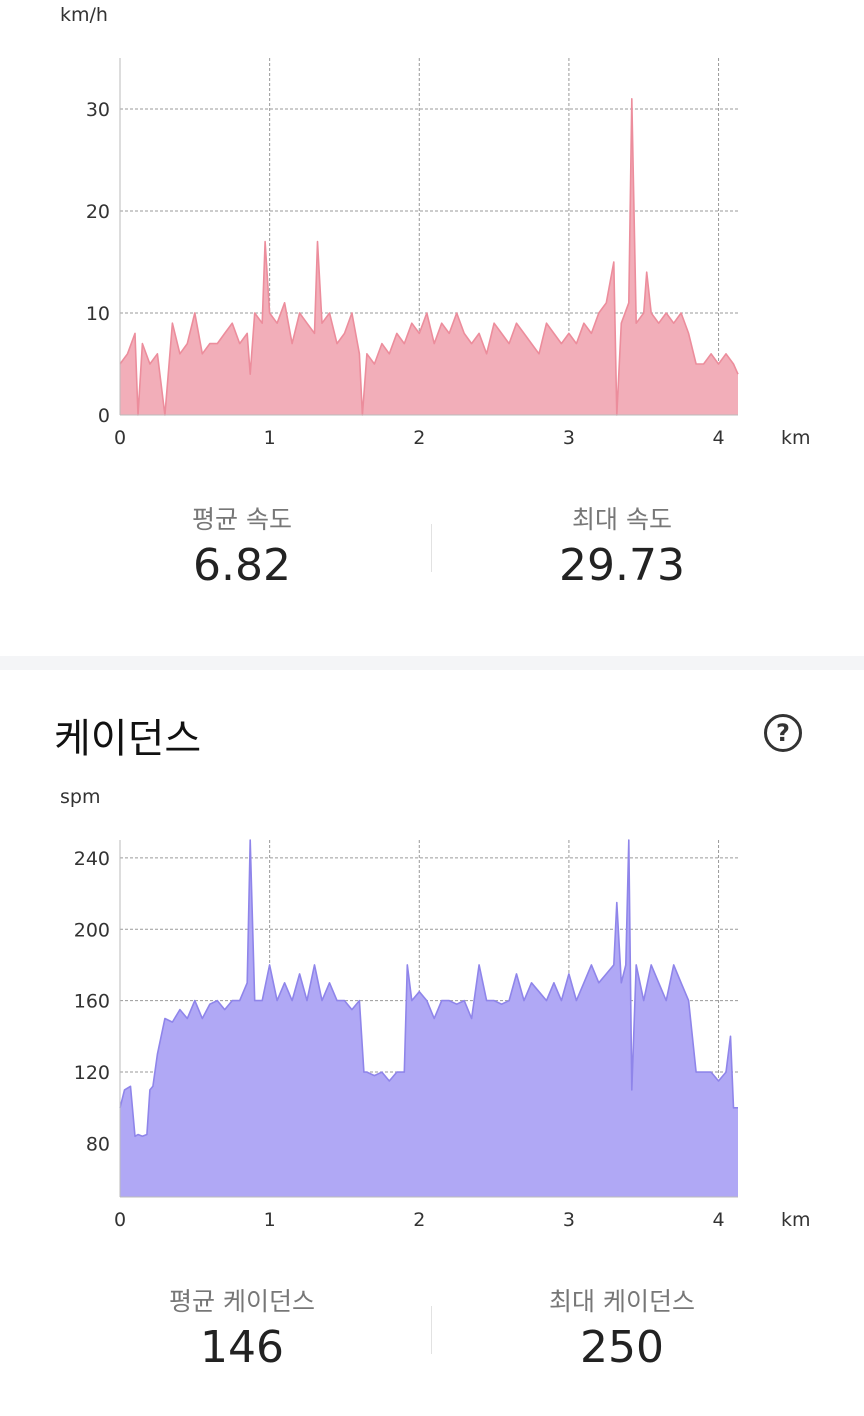  I want to click on cadence-x-unit-label: km, so click(796, 1220).